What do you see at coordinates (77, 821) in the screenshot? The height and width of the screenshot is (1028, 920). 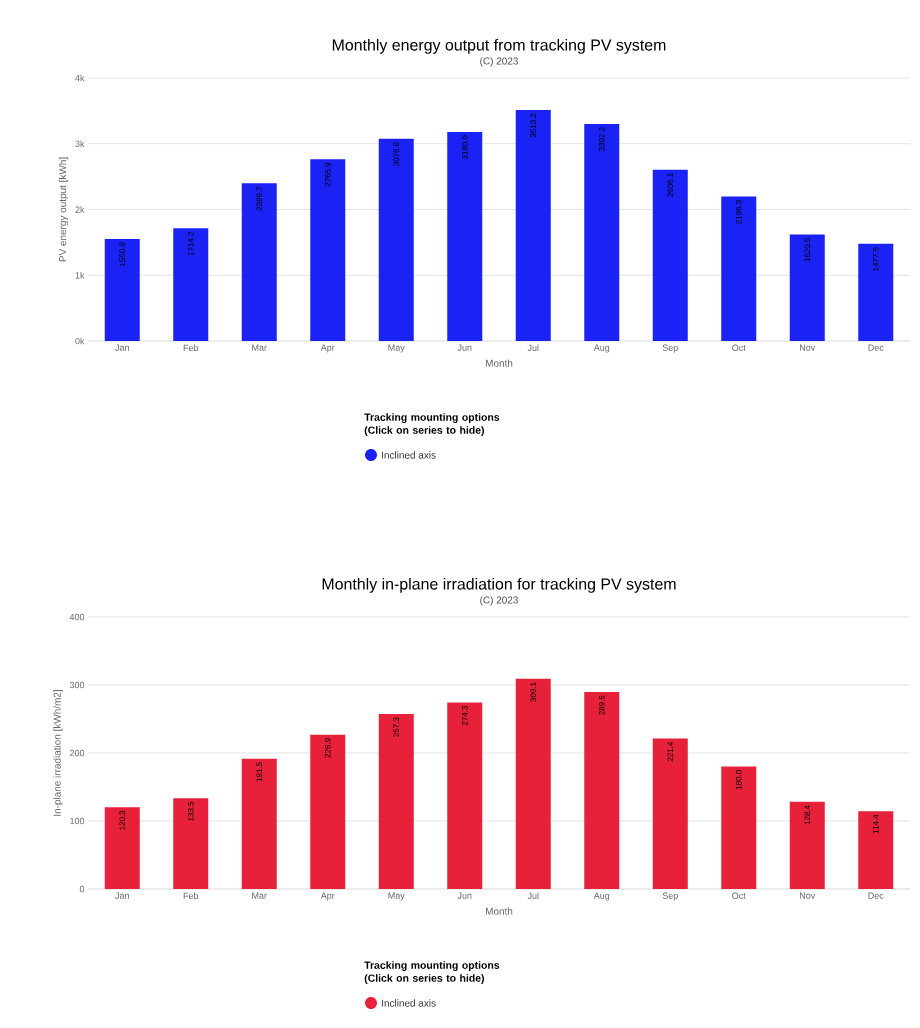 I see `y-tick-label: 100` at bounding box center [77, 821].